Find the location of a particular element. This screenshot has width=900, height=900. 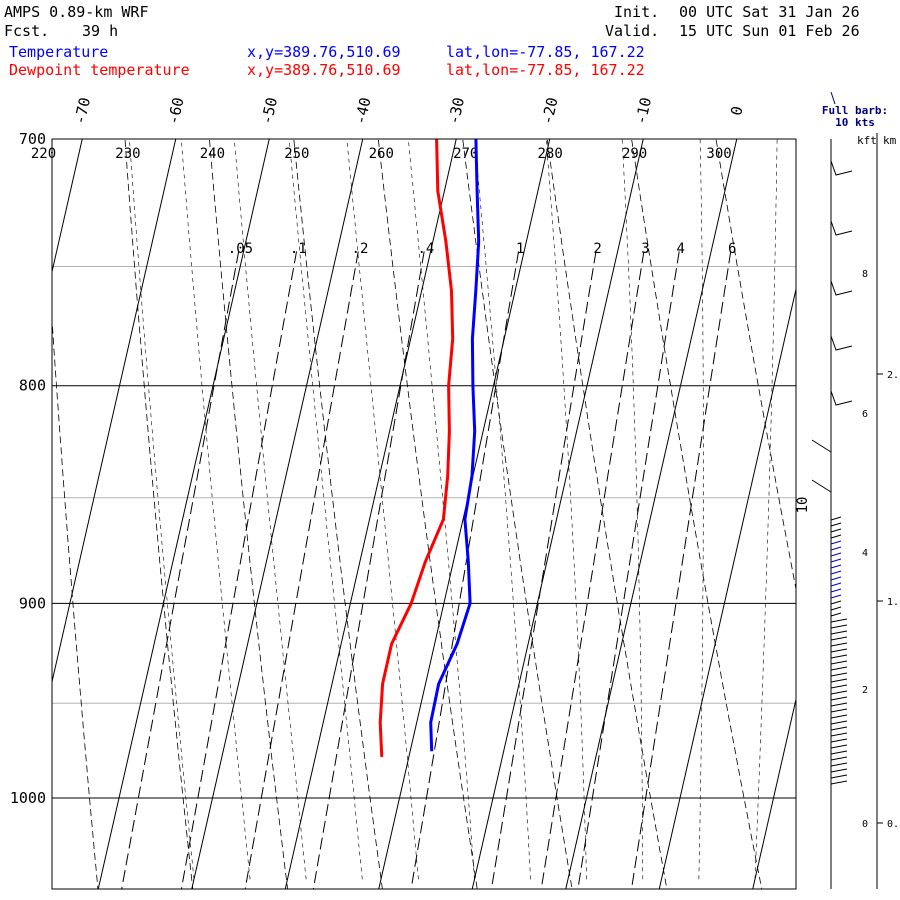

forecast-hours: 39 h is located at coordinates (100, 31).